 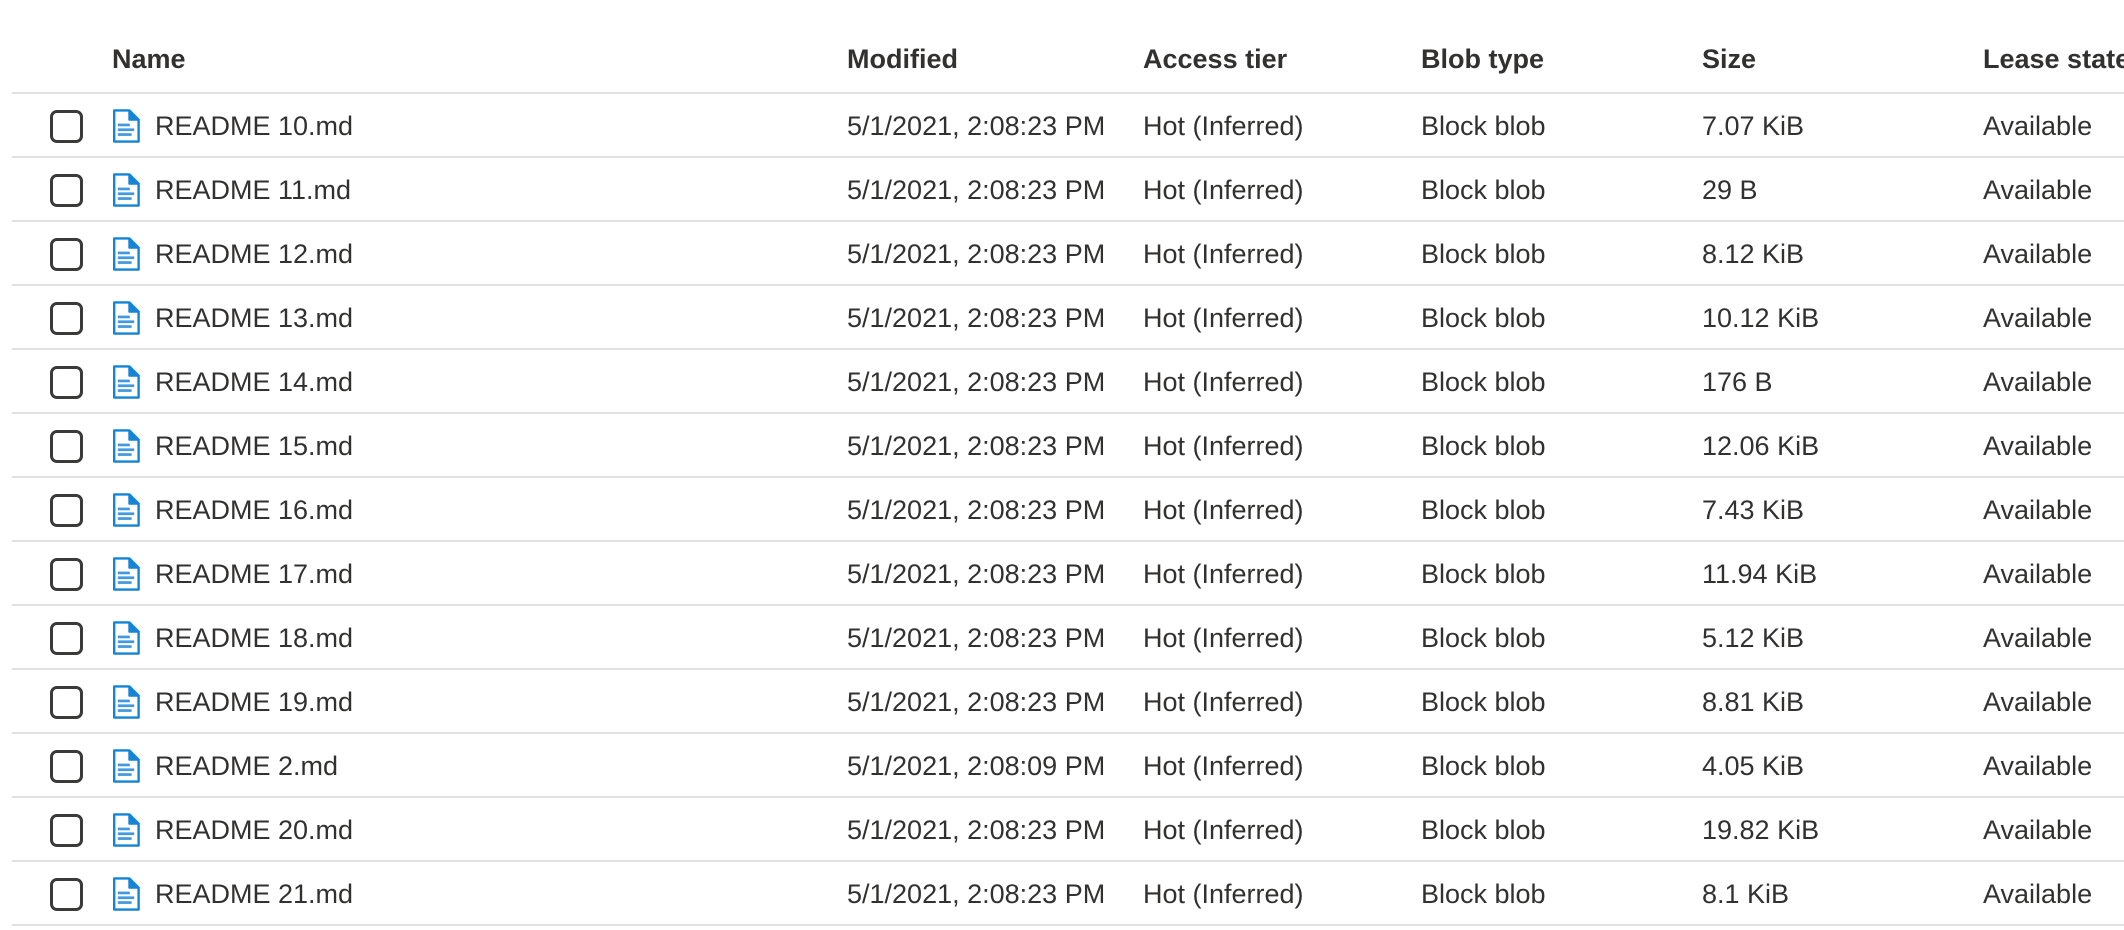 I want to click on column-header-modified: Modified, so click(x=902, y=58).